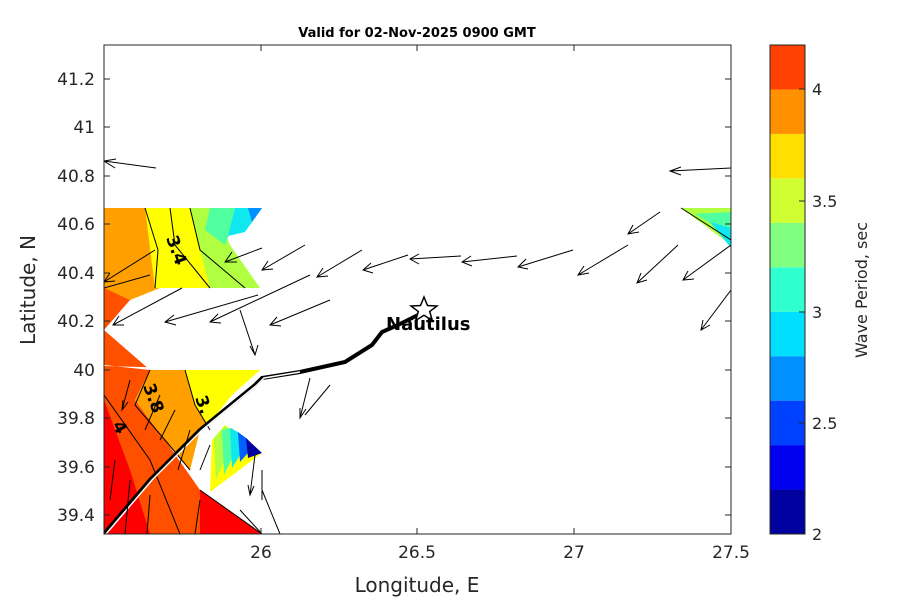 The height and width of the screenshot is (600, 900). I want to click on y-tick-label: 40.8, so click(76, 177).